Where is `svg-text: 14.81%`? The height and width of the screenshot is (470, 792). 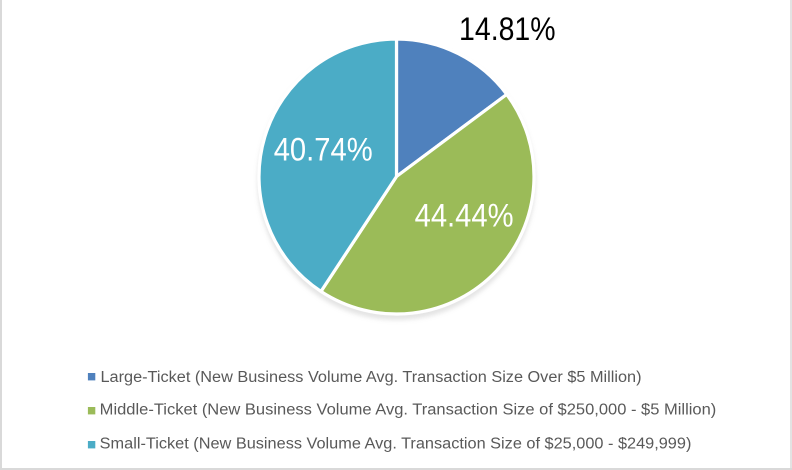
svg-text: 14.81% is located at coordinates (507, 29).